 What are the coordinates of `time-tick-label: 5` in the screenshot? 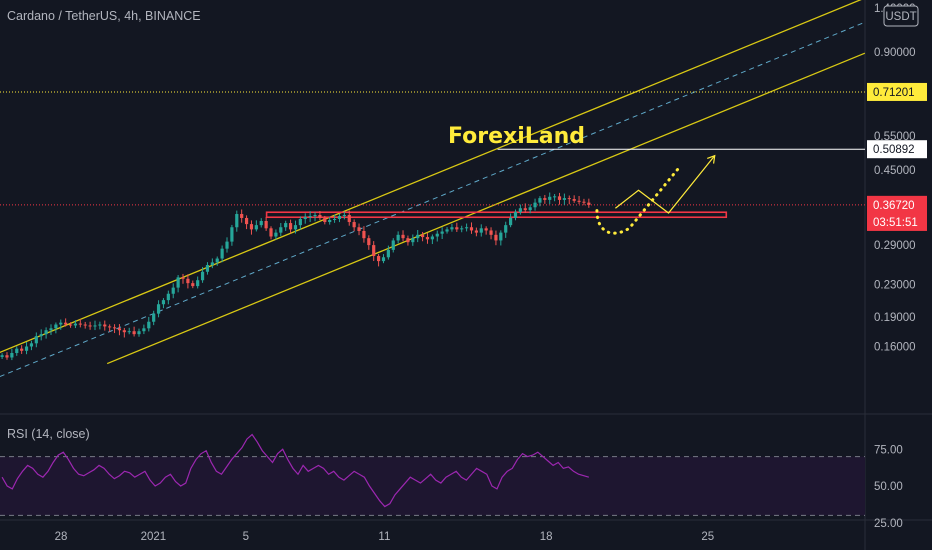 It's located at (246, 537).